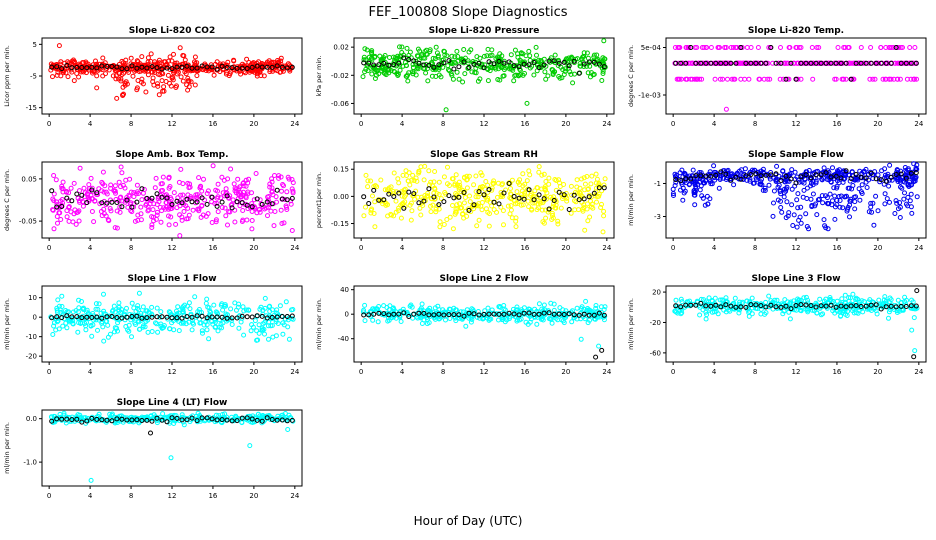 Image resolution: width=936 pixels, height=540 pixels. I want to click on y-axis-title: Licor ppm per min., so click(7, 76).